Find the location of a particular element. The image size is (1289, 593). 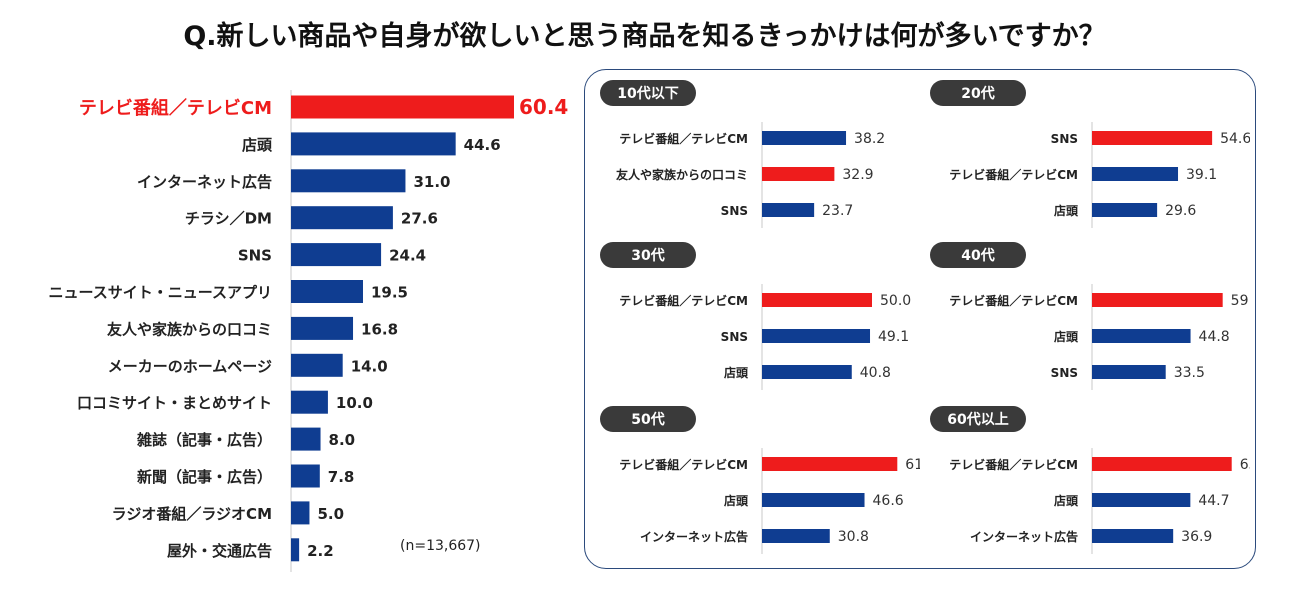

main-category-label-3: インターネット広告 is located at coordinates (204, 182).